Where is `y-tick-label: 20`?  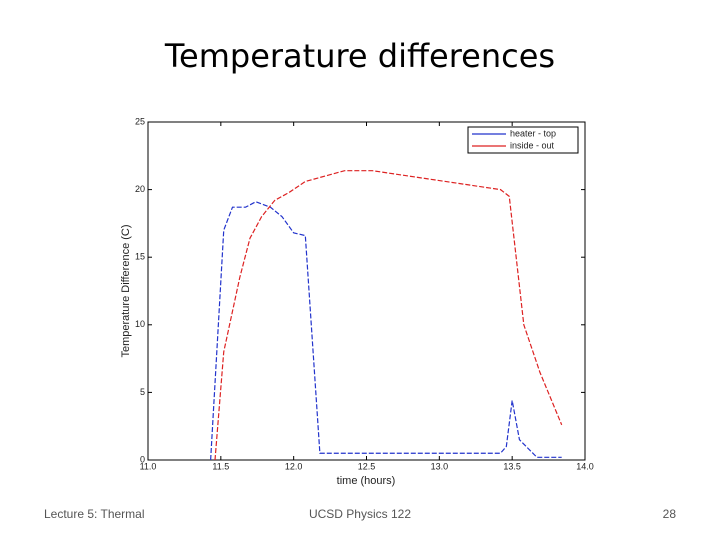 y-tick-label: 20 is located at coordinates (140, 189).